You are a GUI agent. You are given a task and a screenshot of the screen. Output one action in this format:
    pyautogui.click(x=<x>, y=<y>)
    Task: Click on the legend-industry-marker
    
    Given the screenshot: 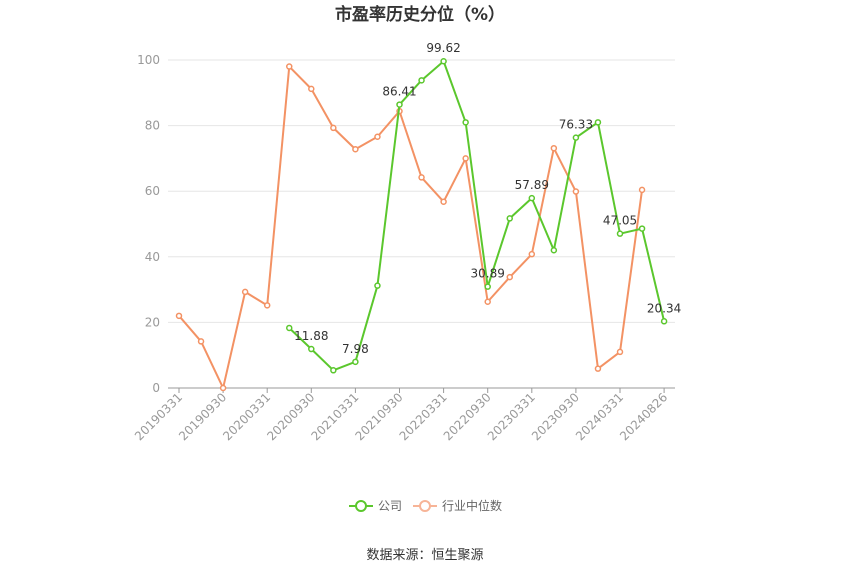 What is the action you would take?
    pyautogui.click(x=425, y=506)
    